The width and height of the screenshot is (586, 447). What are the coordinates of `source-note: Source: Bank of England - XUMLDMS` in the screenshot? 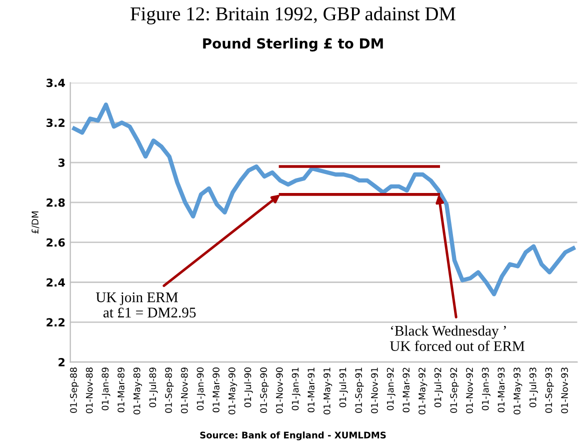 It's located at (293, 435).